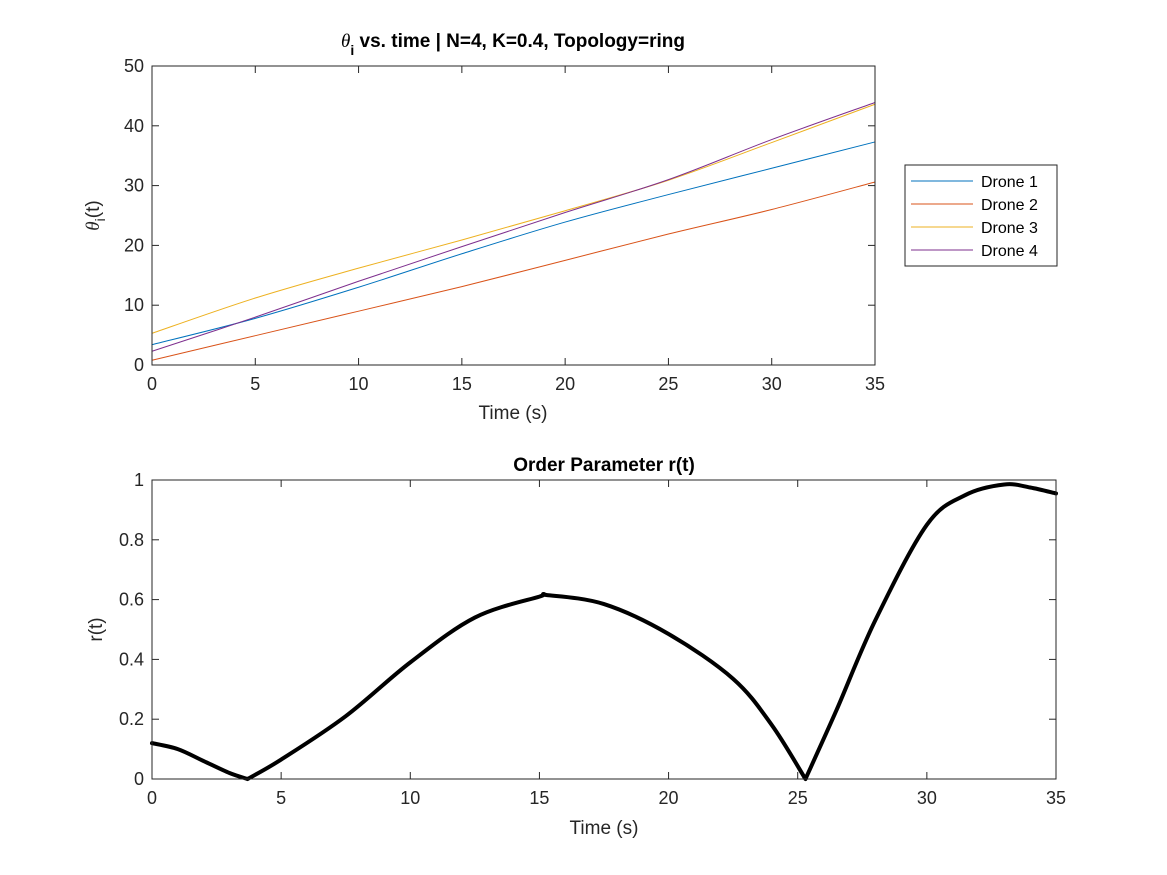  Describe the element at coordinates (134, 126) in the screenshot. I see `y-tick-label: 40` at that location.